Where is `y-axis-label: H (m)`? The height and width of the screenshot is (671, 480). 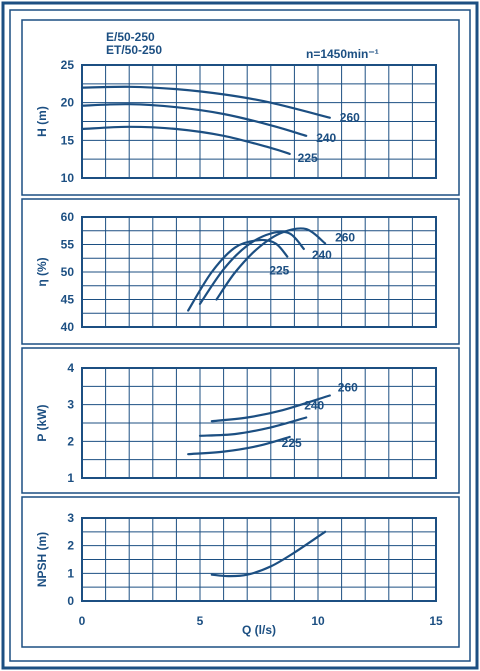
y-axis-label: H (m) is located at coordinates (42, 121).